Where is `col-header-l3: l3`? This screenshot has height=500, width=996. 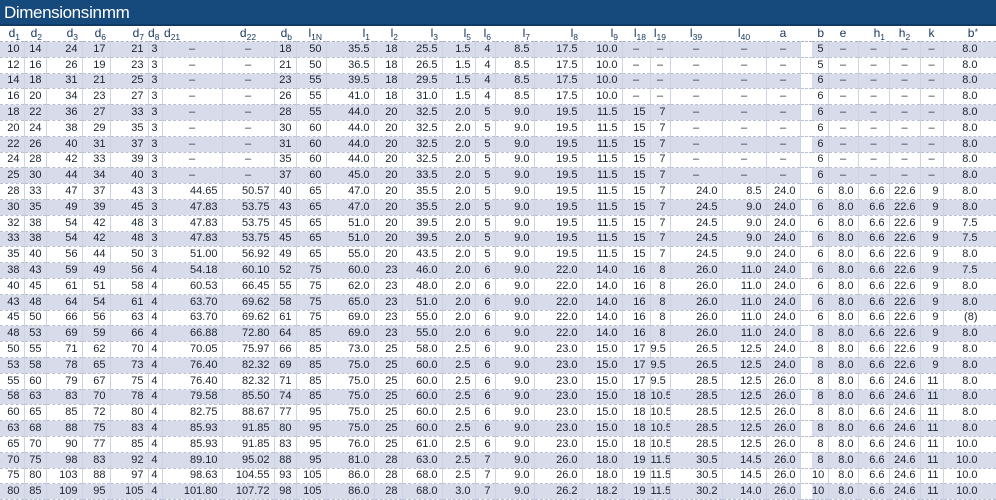 col-header-l3: l3 is located at coordinates (422, 34).